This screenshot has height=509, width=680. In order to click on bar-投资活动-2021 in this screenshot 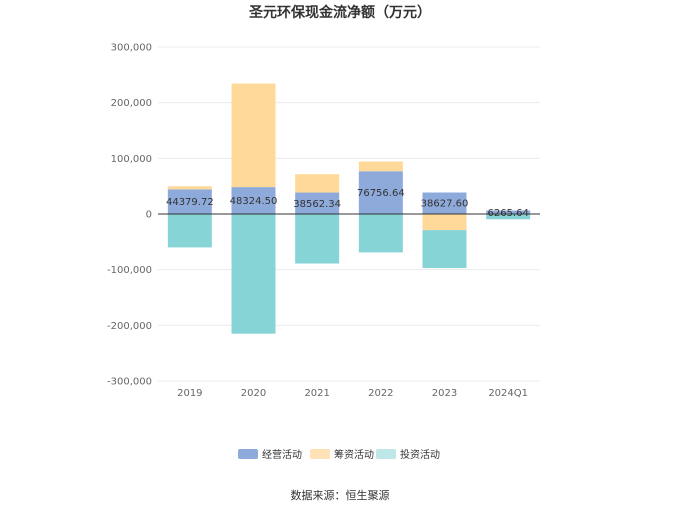, I will do `click(317, 239)`.